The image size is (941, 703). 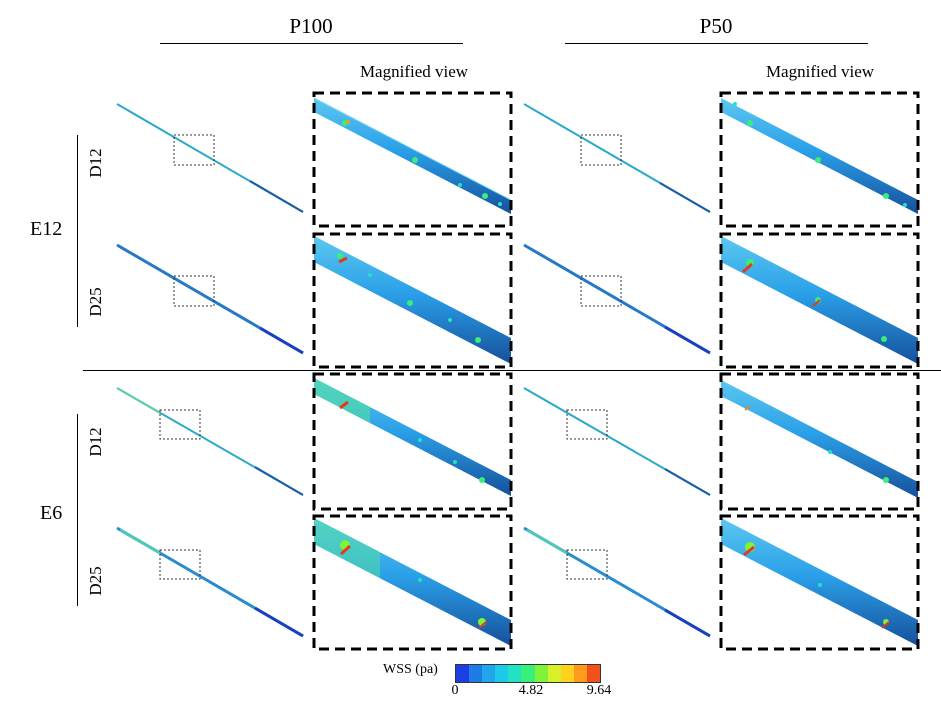 I want to click on row-group-rule-e6, so click(x=77, y=510).